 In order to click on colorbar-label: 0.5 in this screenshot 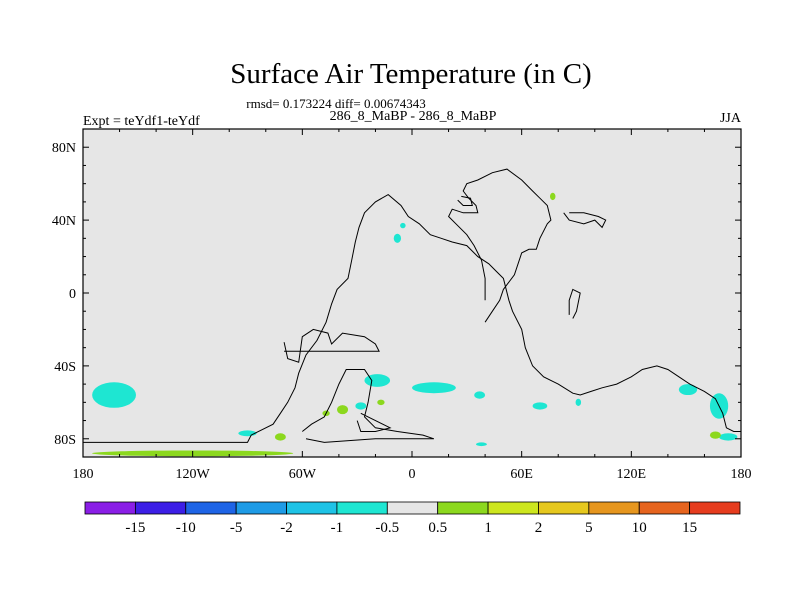, I will do `click(437, 528)`.